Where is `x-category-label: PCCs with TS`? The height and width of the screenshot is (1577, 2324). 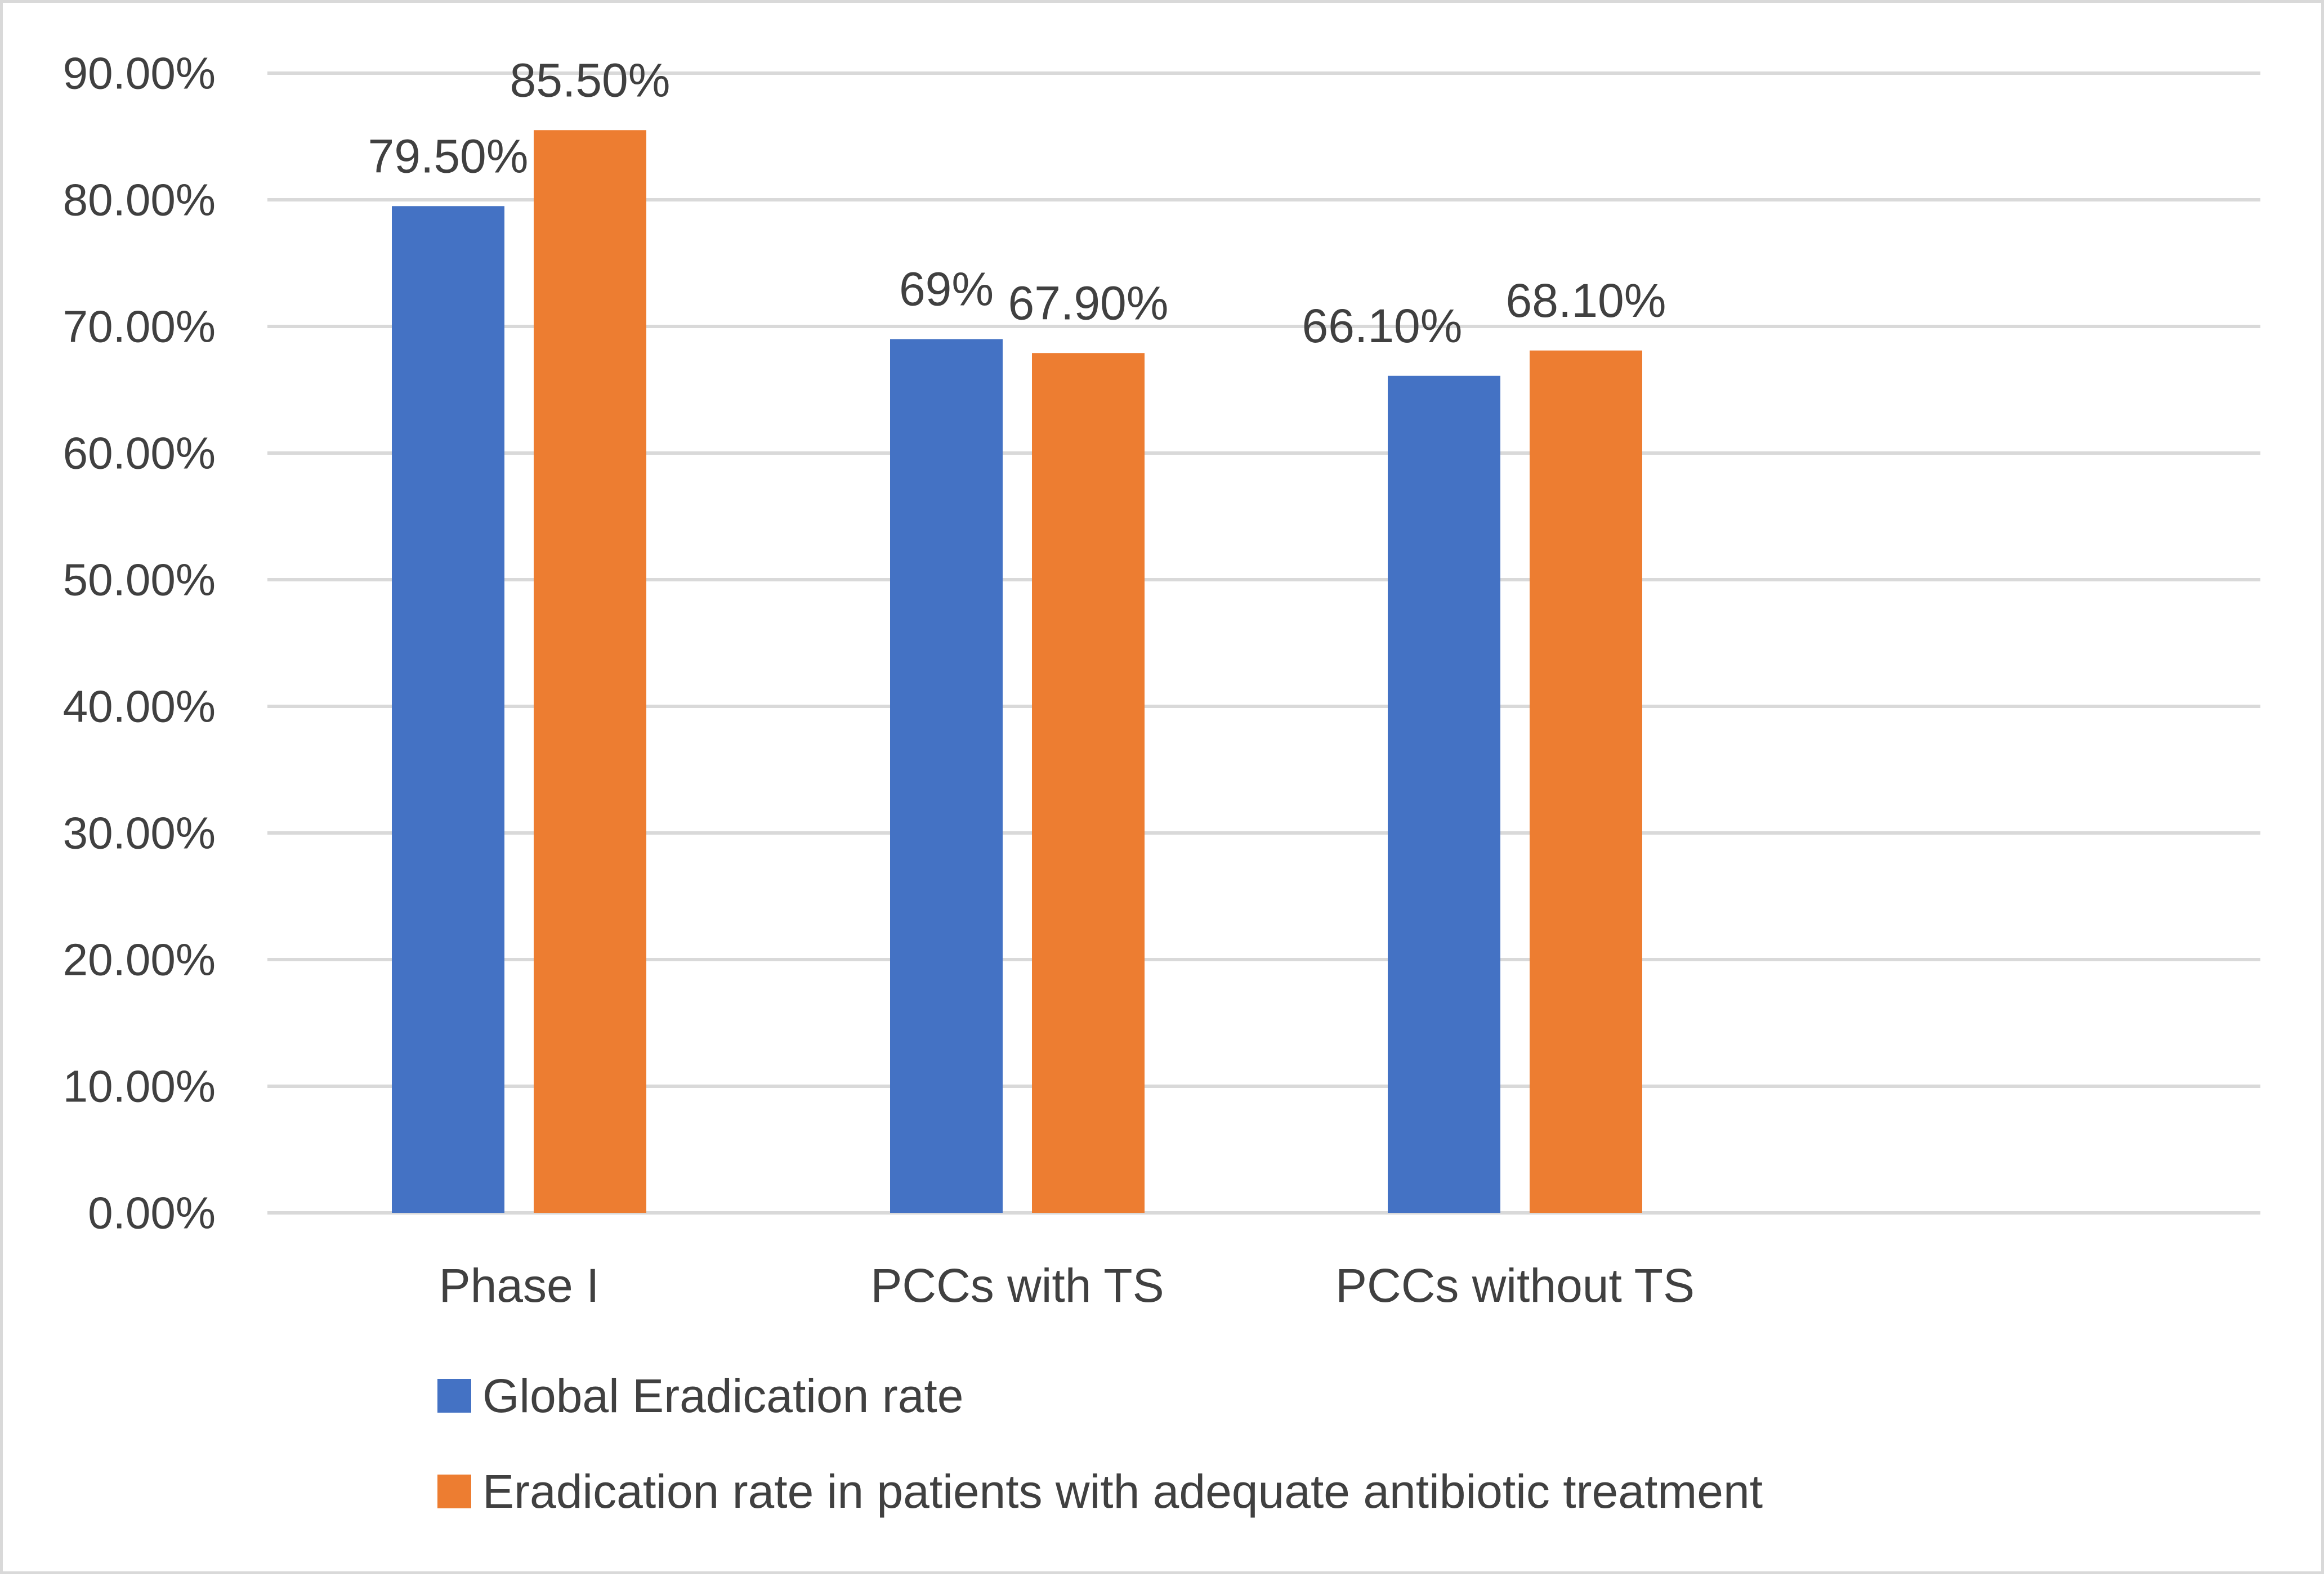 x-category-label: PCCs with TS is located at coordinates (1017, 1285).